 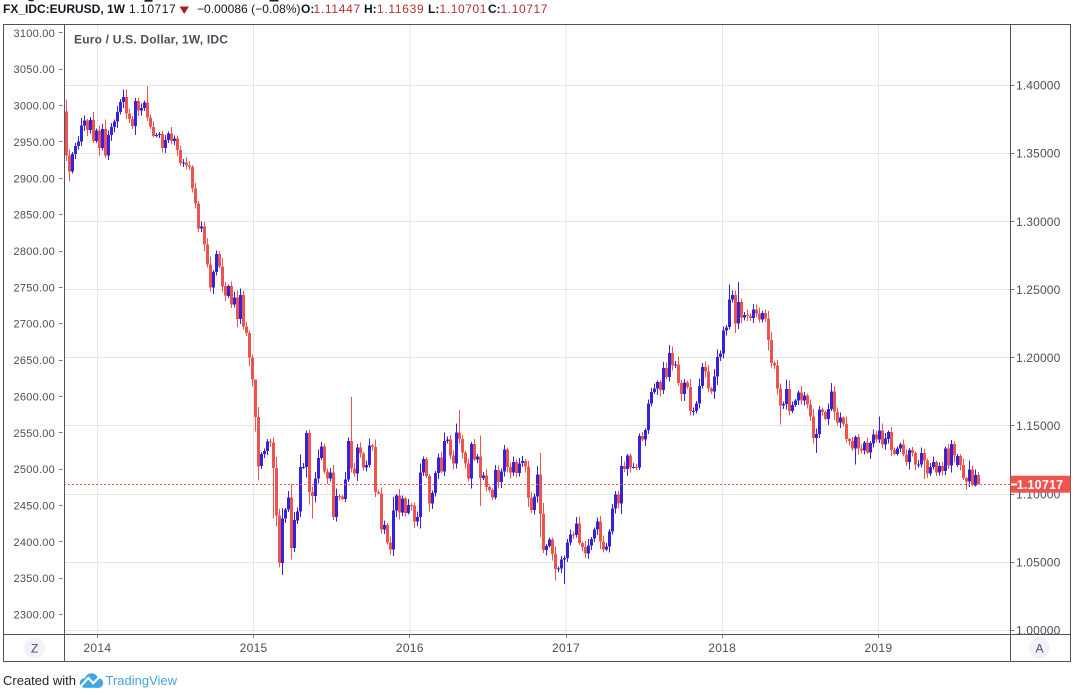 What do you see at coordinates (34, 70) in the screenshot?
I see `svg-text: 3050.00` at bounding box center [34, 70].